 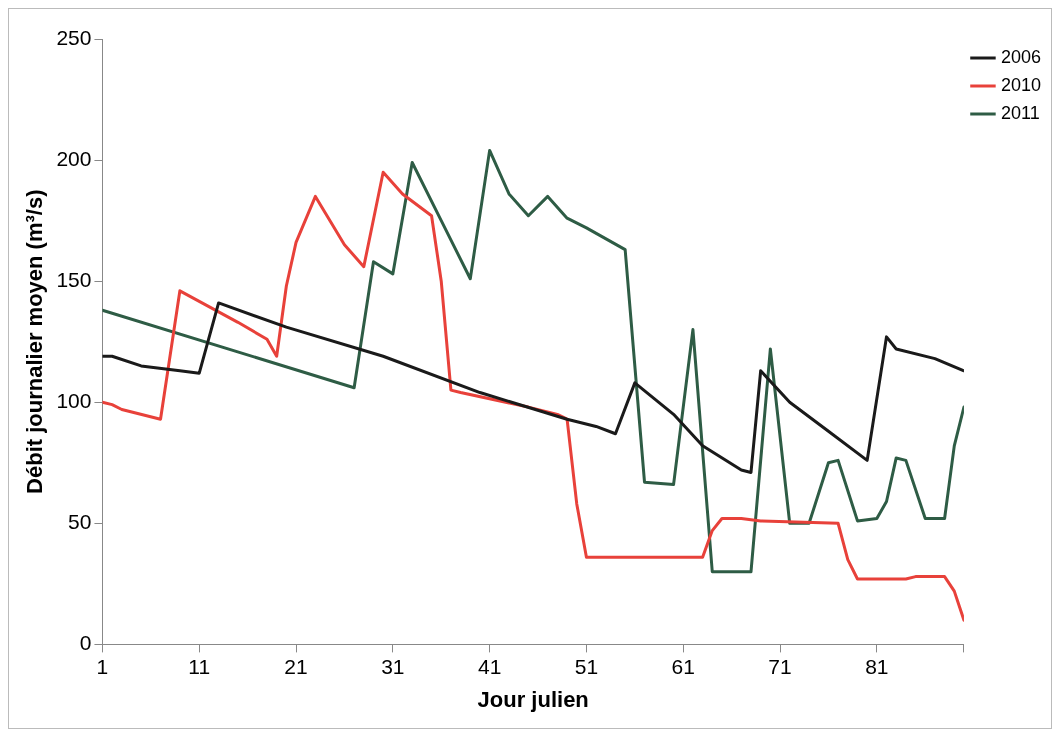 What do you see at coordinates (489, 666) in the screenshot?
I see `x-tick-label: 41` at bounding box center [489, 666].